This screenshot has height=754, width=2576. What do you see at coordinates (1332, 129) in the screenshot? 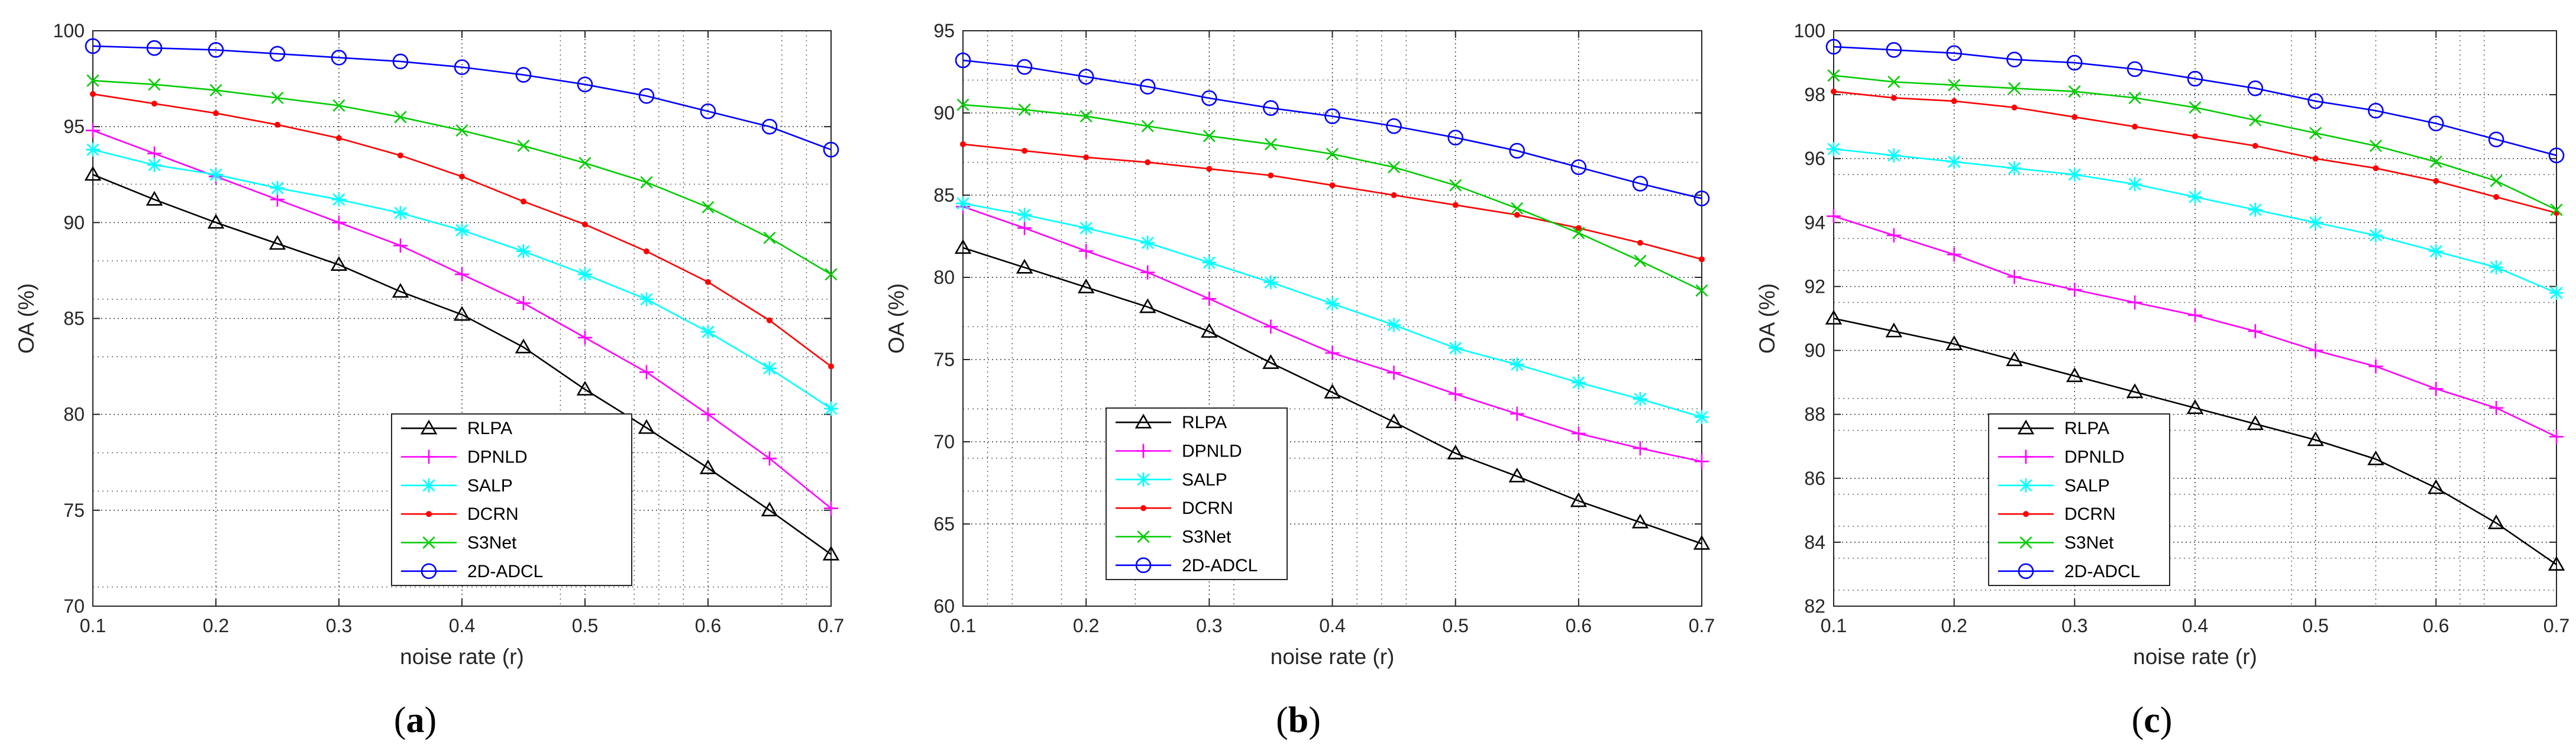
I see `series-line-2d-adcl` at bounding box center [1332, 129].